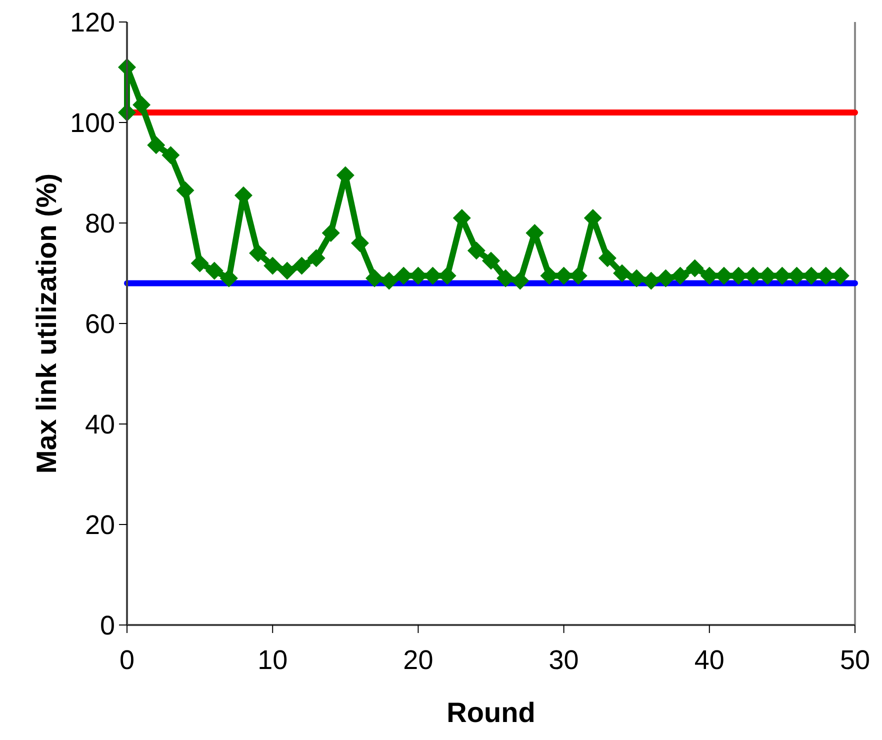  What do you see at coordinates (418, 660) in the screenshot?
I see `x-tick-label: 20` at bounding box center [418, 660].